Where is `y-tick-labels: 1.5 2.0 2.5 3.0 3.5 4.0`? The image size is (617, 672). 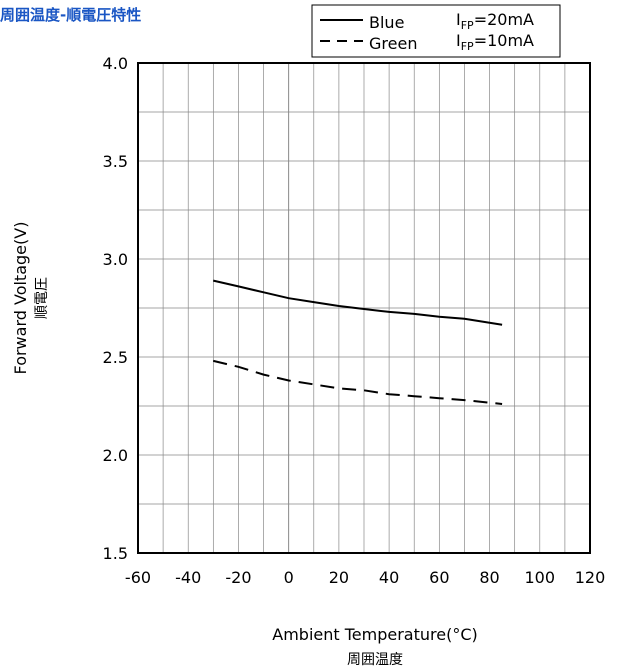
y-tick-labels: 1.5 2.0 2.5 3.0 3.5 4.0 is located at coordinates (115, 308).